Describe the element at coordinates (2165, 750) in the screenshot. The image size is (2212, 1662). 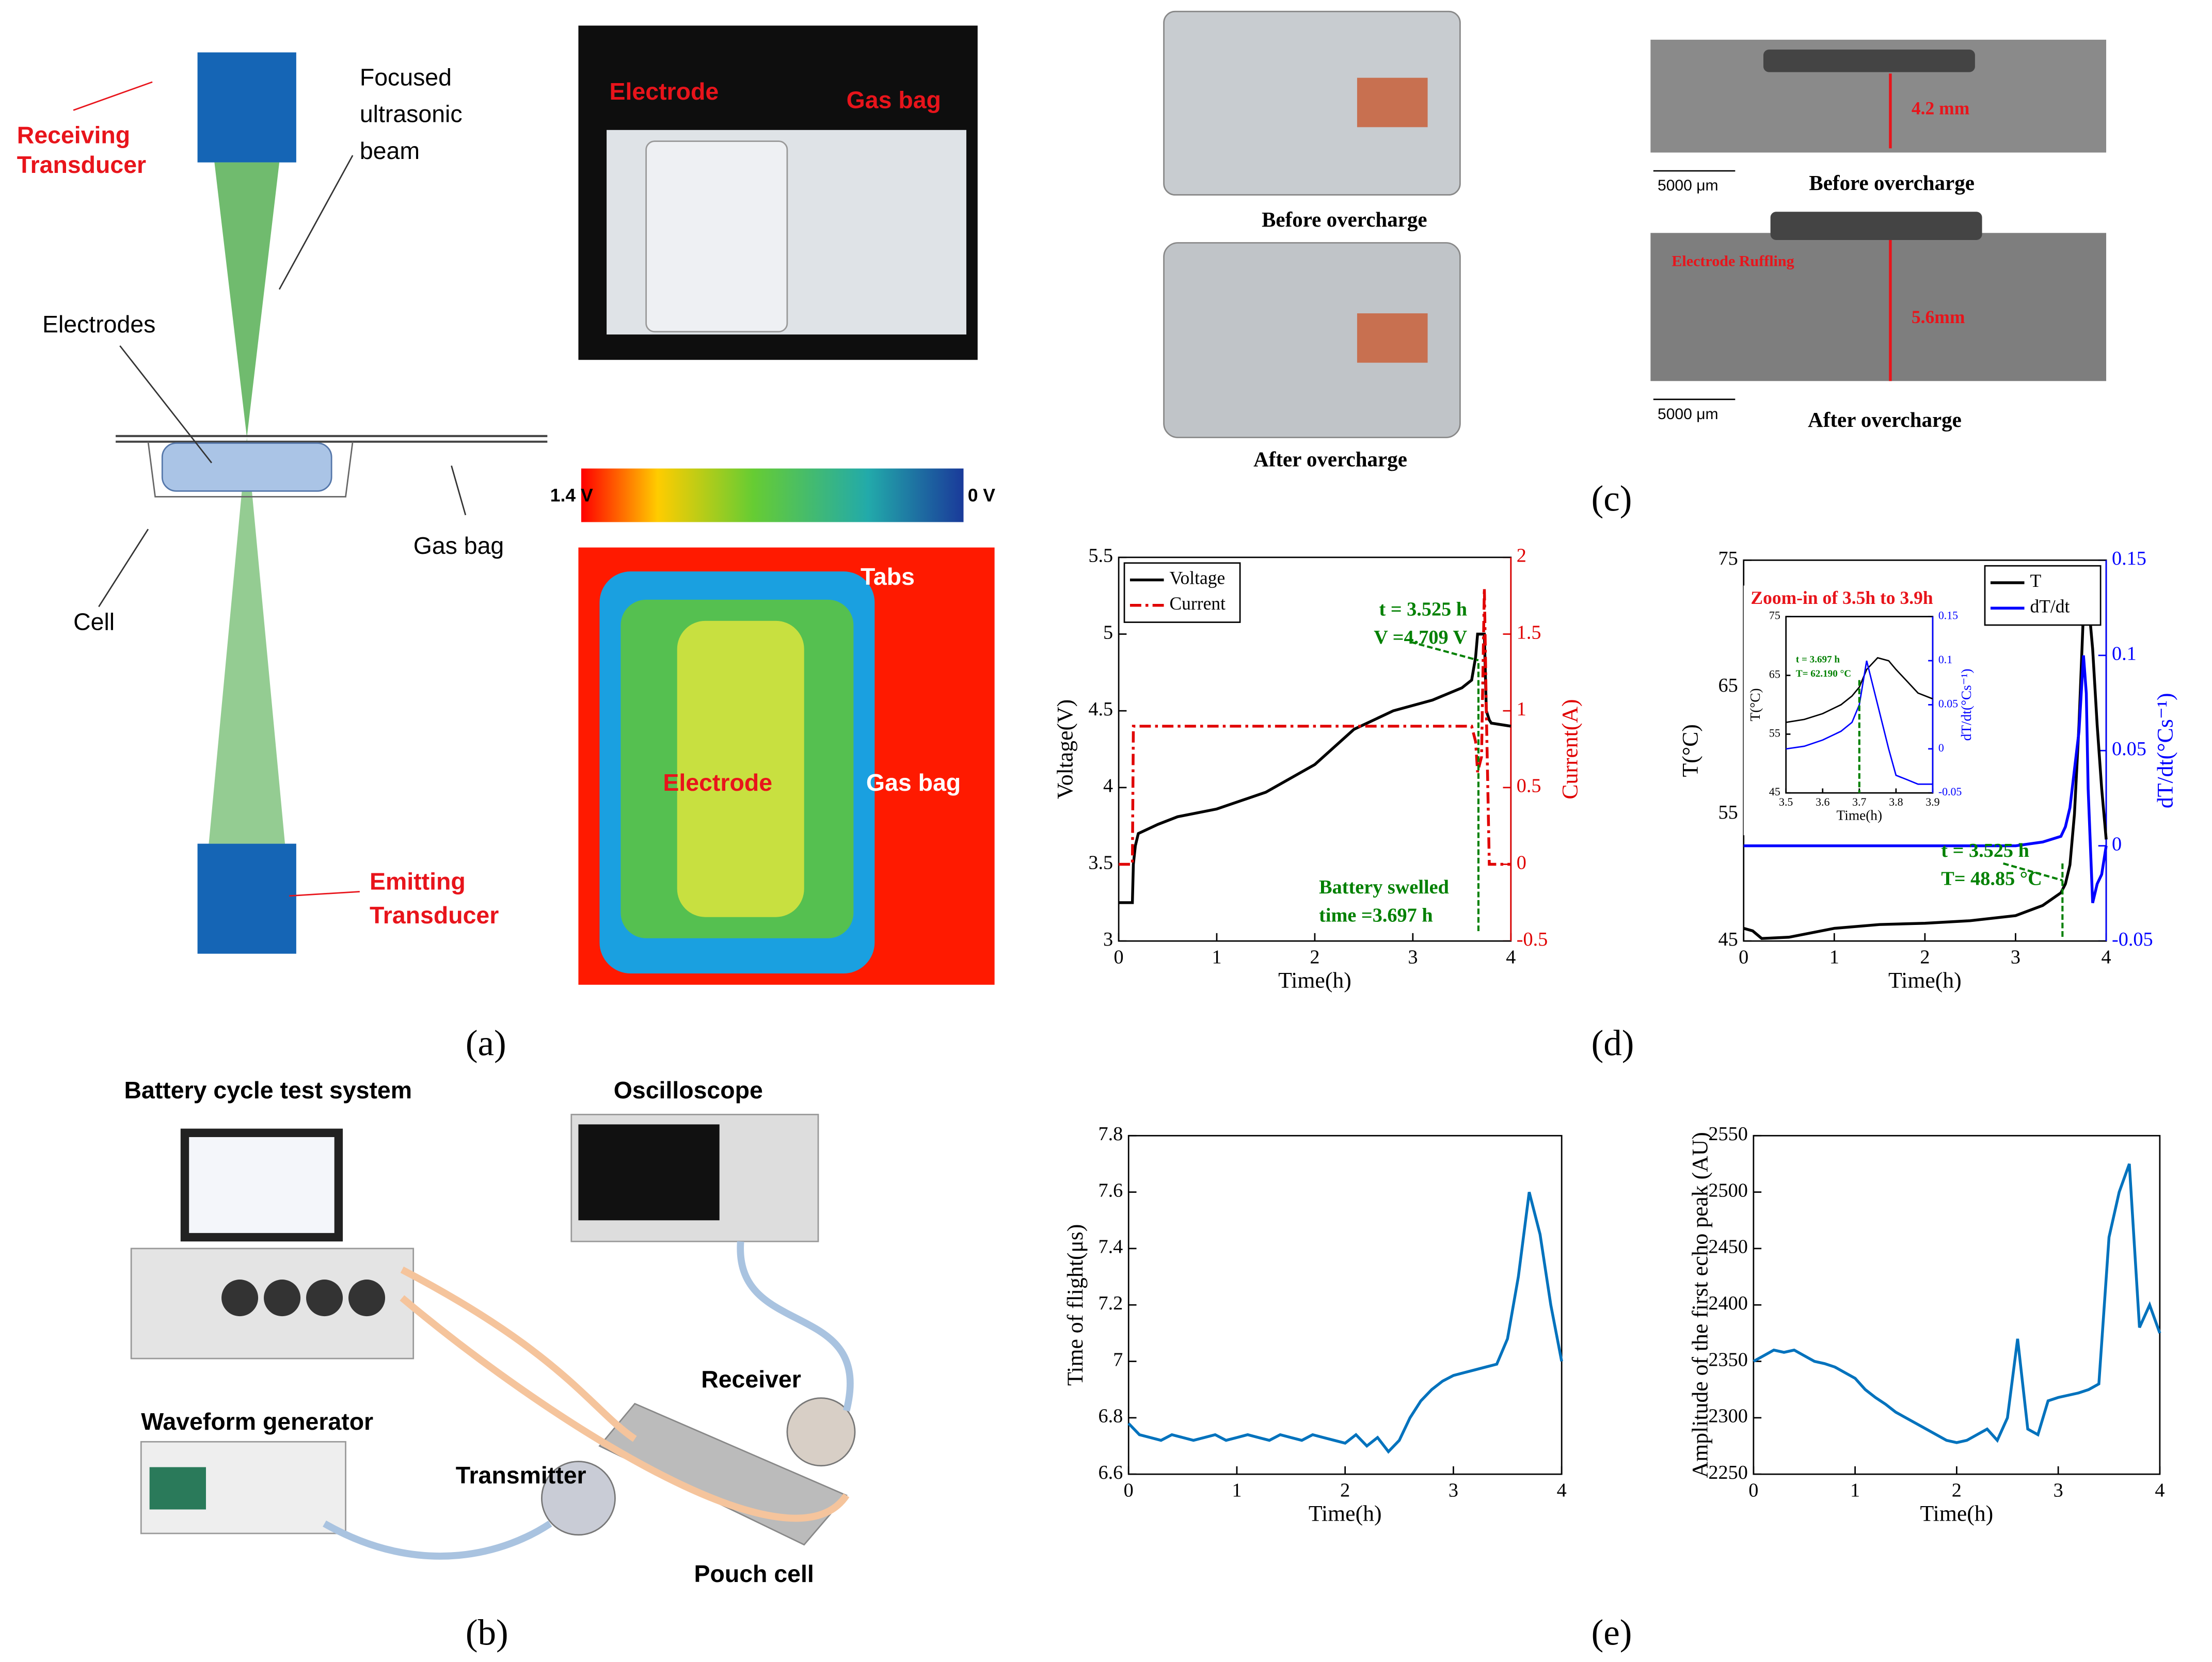
I see `y2-axis-label: dT/dt(°Cs⁻¹)` at that location.